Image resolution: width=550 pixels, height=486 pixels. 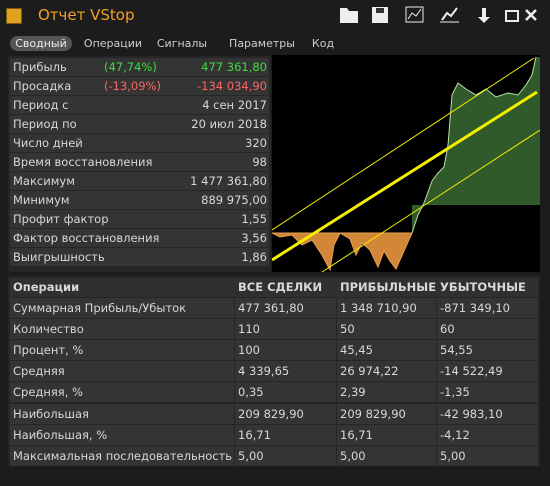 What do you see at coordinates (484, 15) in the screenshot?
I see `export-icon` at bounding box center [484, 15].